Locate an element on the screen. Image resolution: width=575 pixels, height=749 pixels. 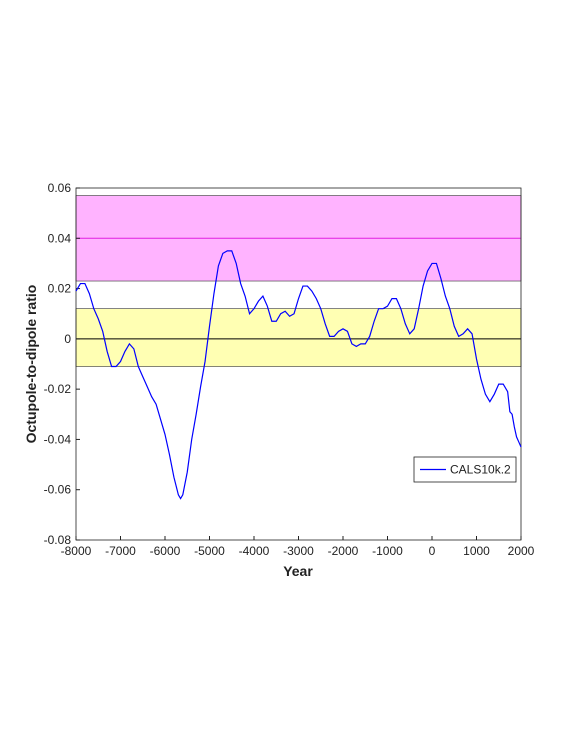
legend-label: CALS10k.2 is located at coordinates (480, 470).